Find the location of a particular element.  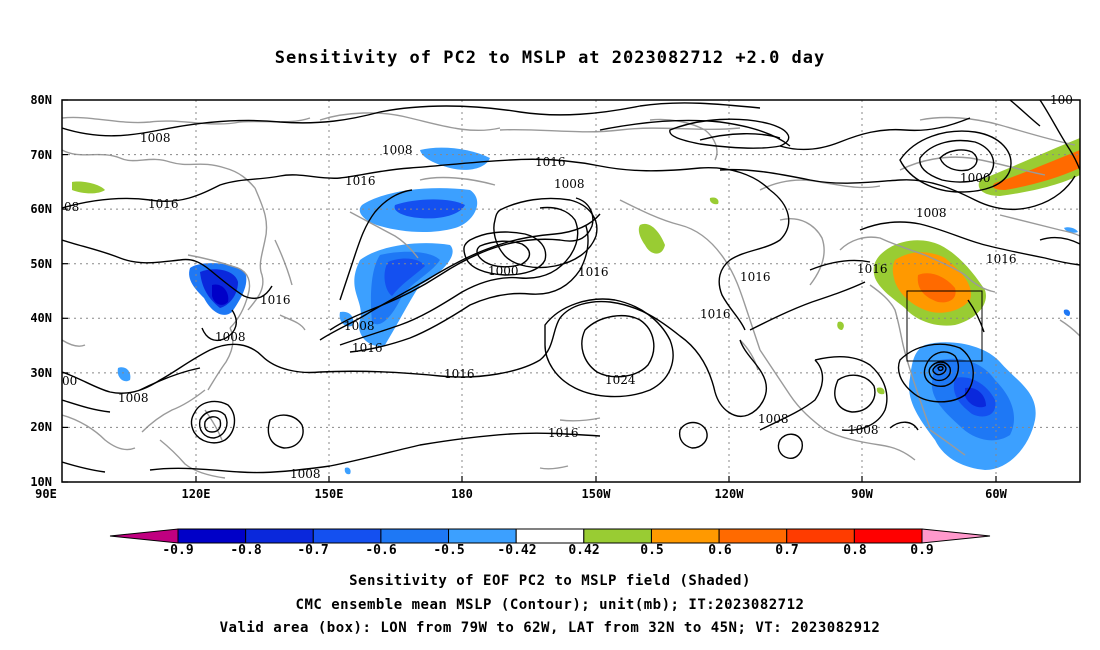

colorbar-label: -0.8 is located at coordinates (246, 550).